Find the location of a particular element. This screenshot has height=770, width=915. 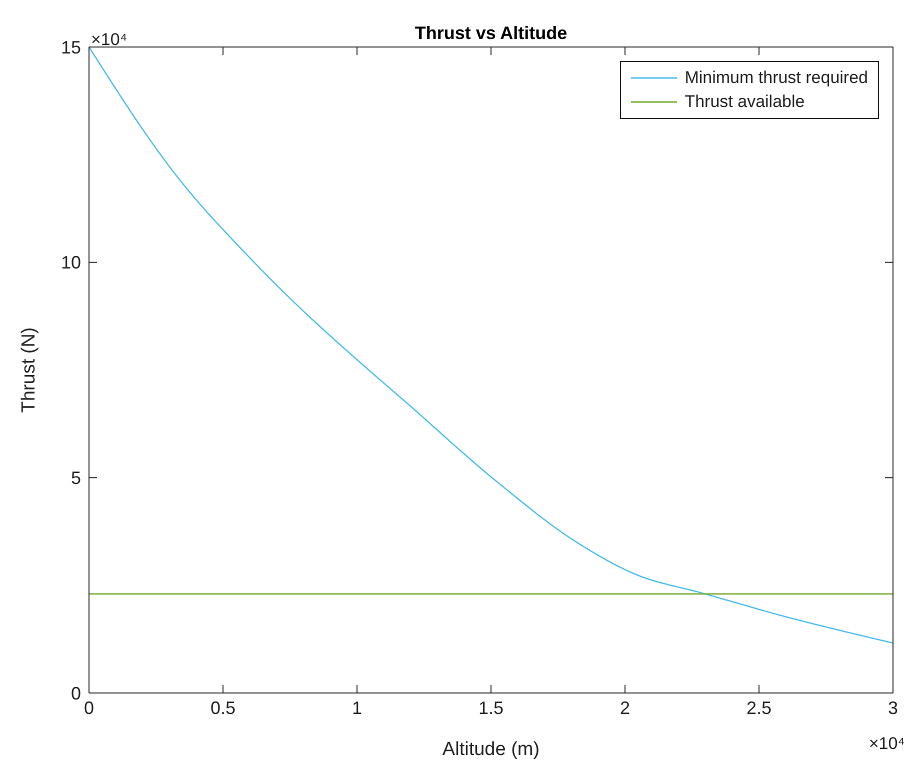

text: ×10⁴ is located at coordinates (886, 743).